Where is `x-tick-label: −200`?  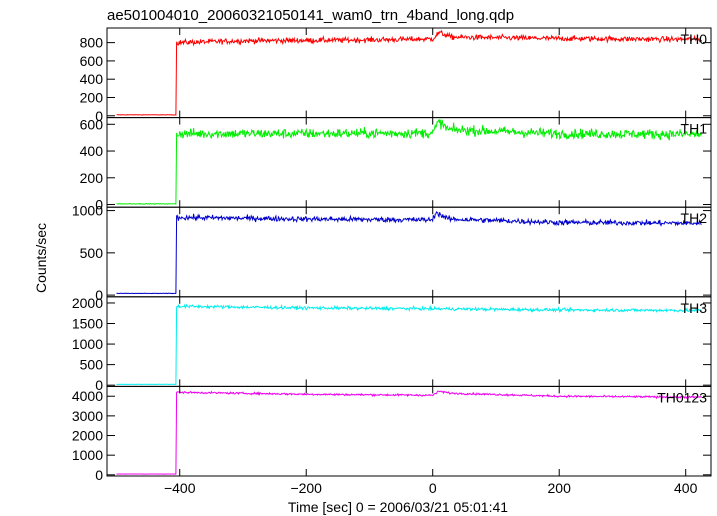 x-tick-label: −200 is located at coordinates (306, 488).